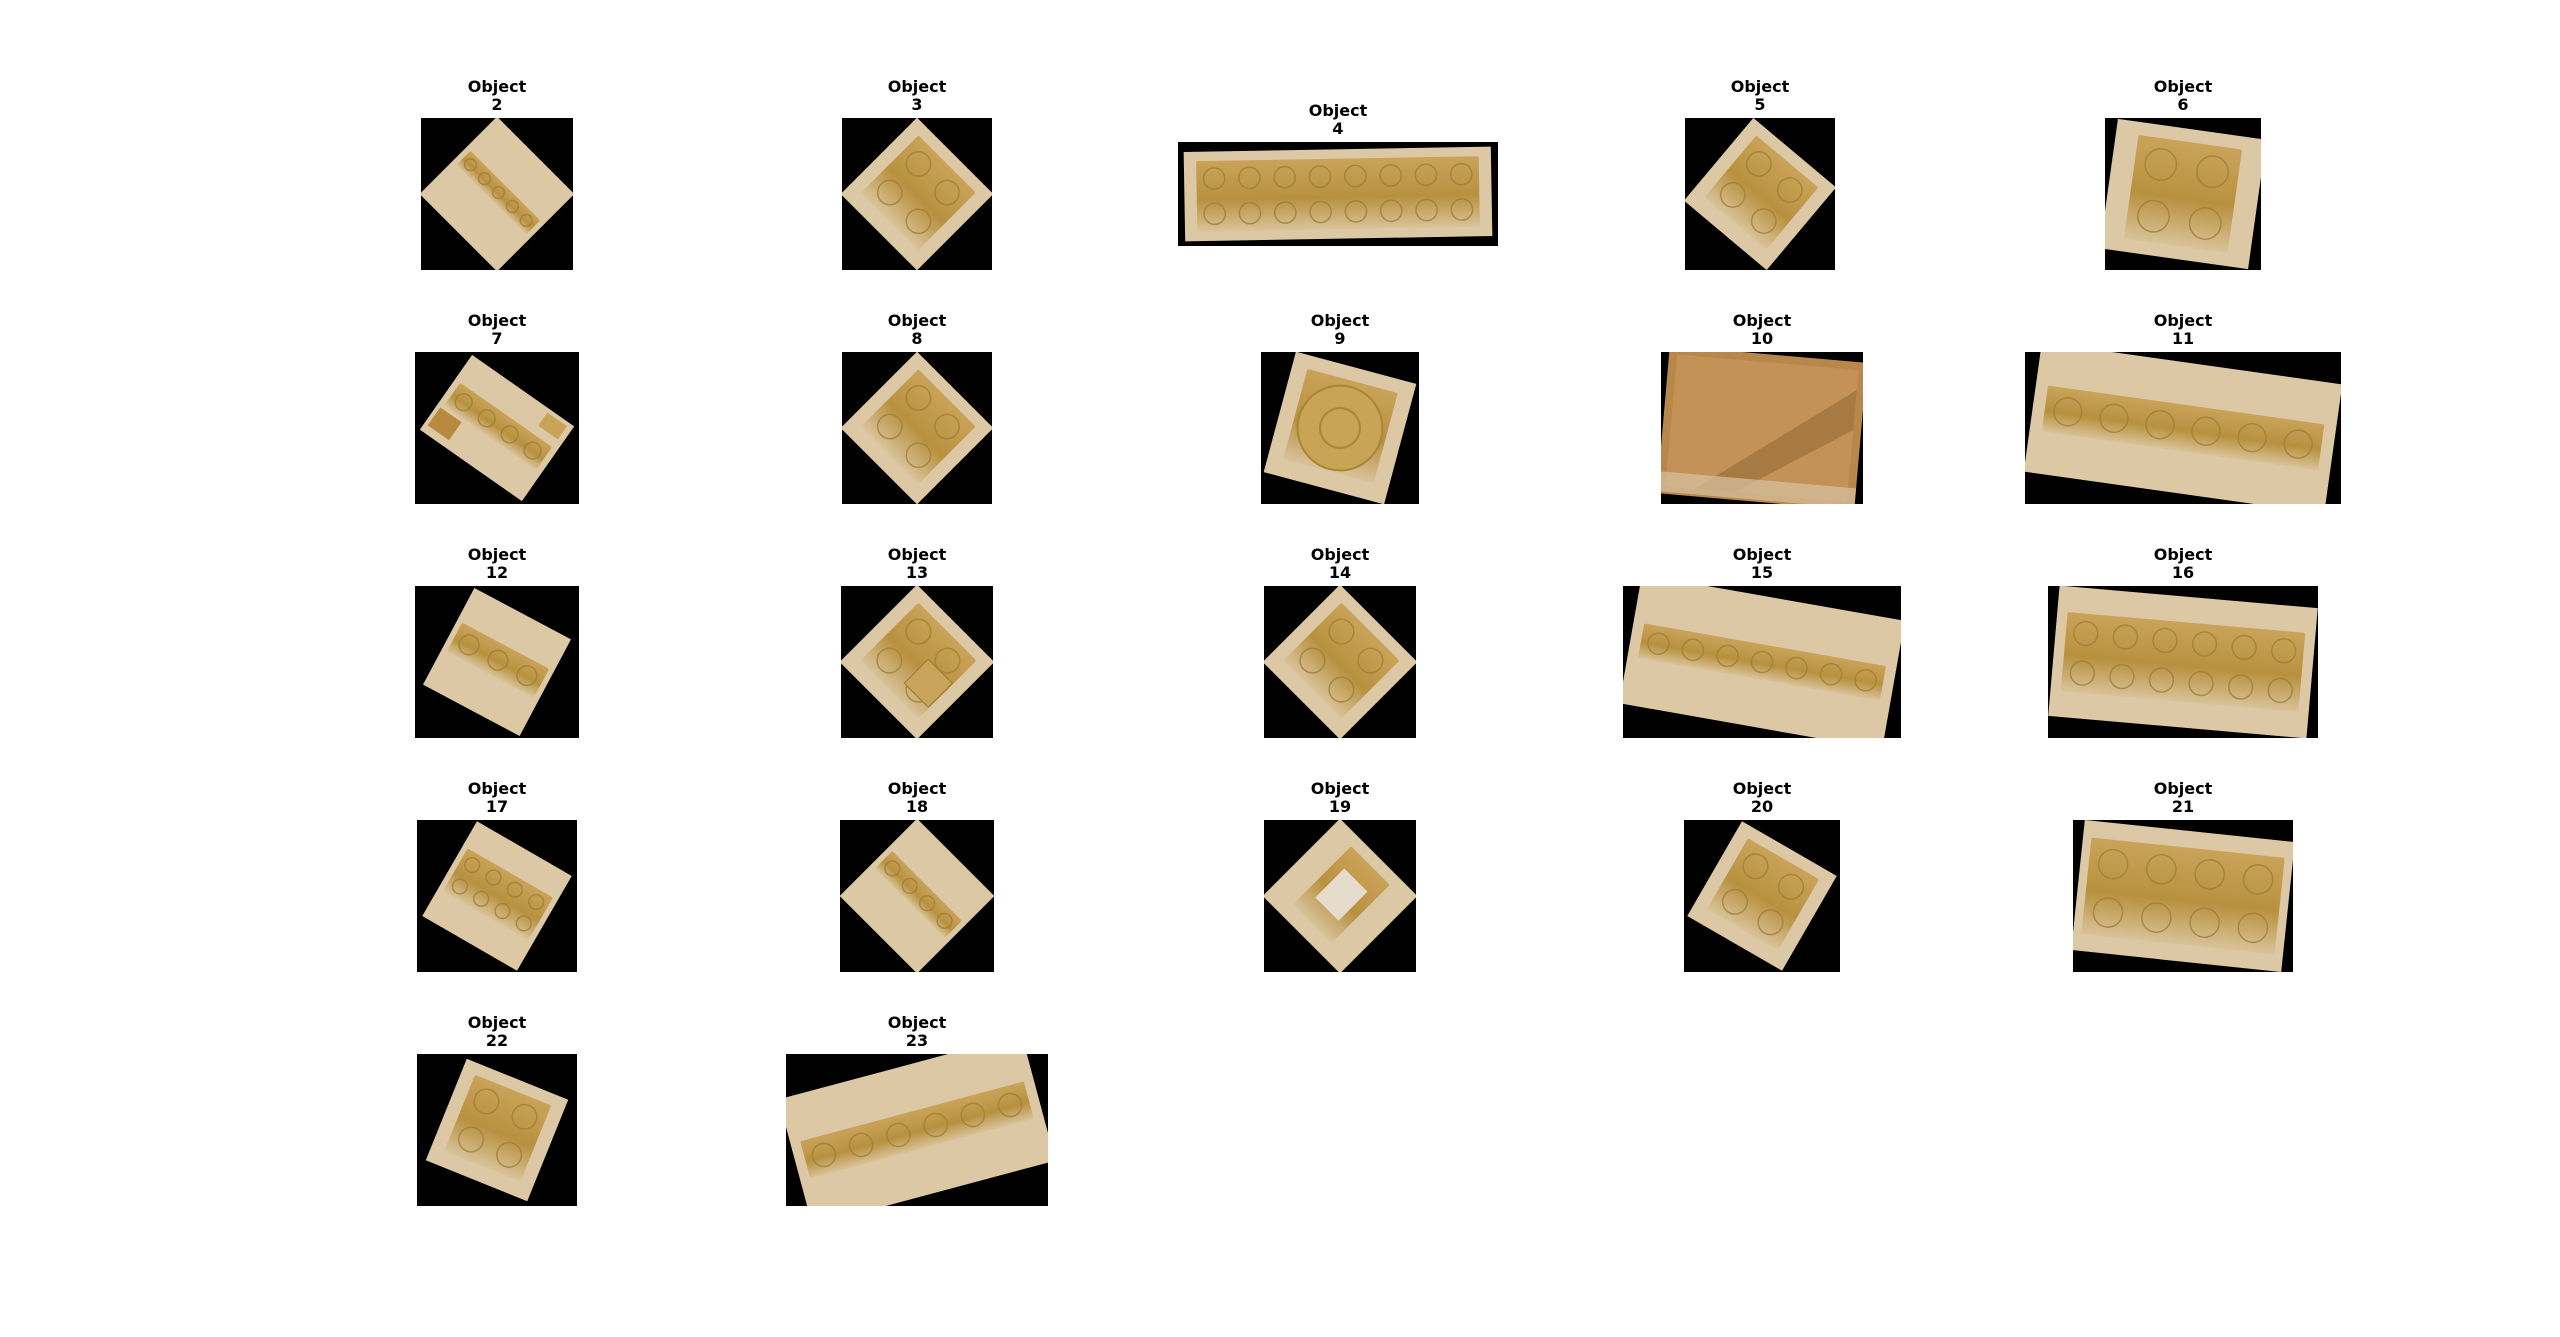 The image size is (2560, 1337). I want to click on object-title-number: 4, so click(1338, 128).